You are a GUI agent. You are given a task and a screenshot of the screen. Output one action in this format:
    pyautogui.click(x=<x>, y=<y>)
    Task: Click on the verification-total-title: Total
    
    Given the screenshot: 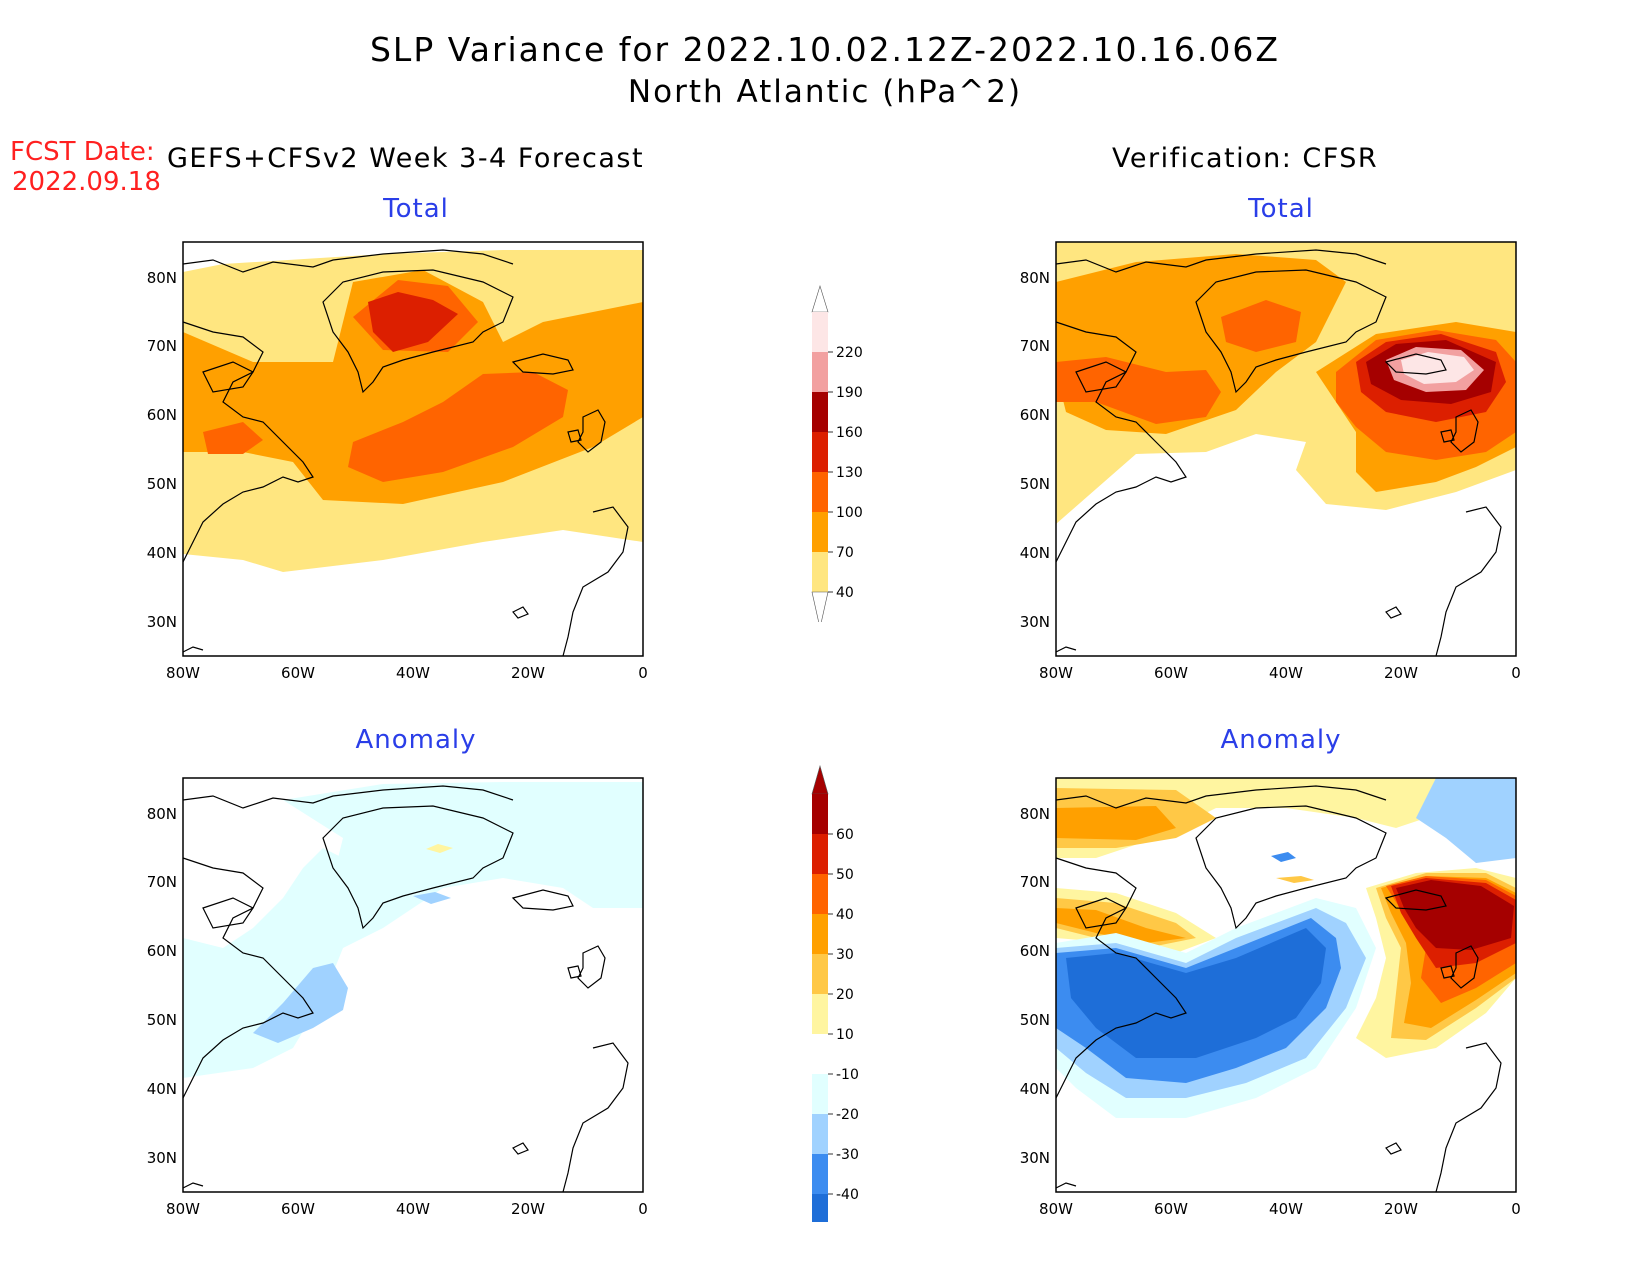 What is the action you would take?
    pyautogui.click(x=1281, y=209)
    